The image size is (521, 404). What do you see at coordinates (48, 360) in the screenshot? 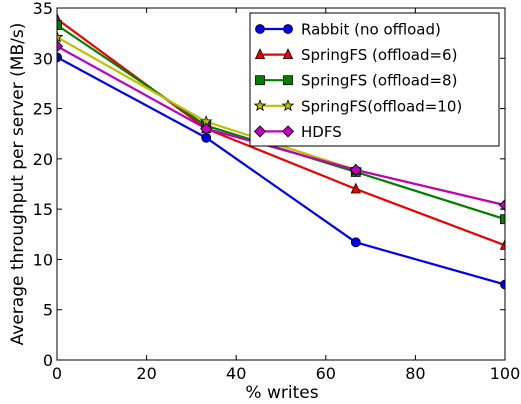
I see `y-tick-label-0: 0` at bounding box center [48, 360].